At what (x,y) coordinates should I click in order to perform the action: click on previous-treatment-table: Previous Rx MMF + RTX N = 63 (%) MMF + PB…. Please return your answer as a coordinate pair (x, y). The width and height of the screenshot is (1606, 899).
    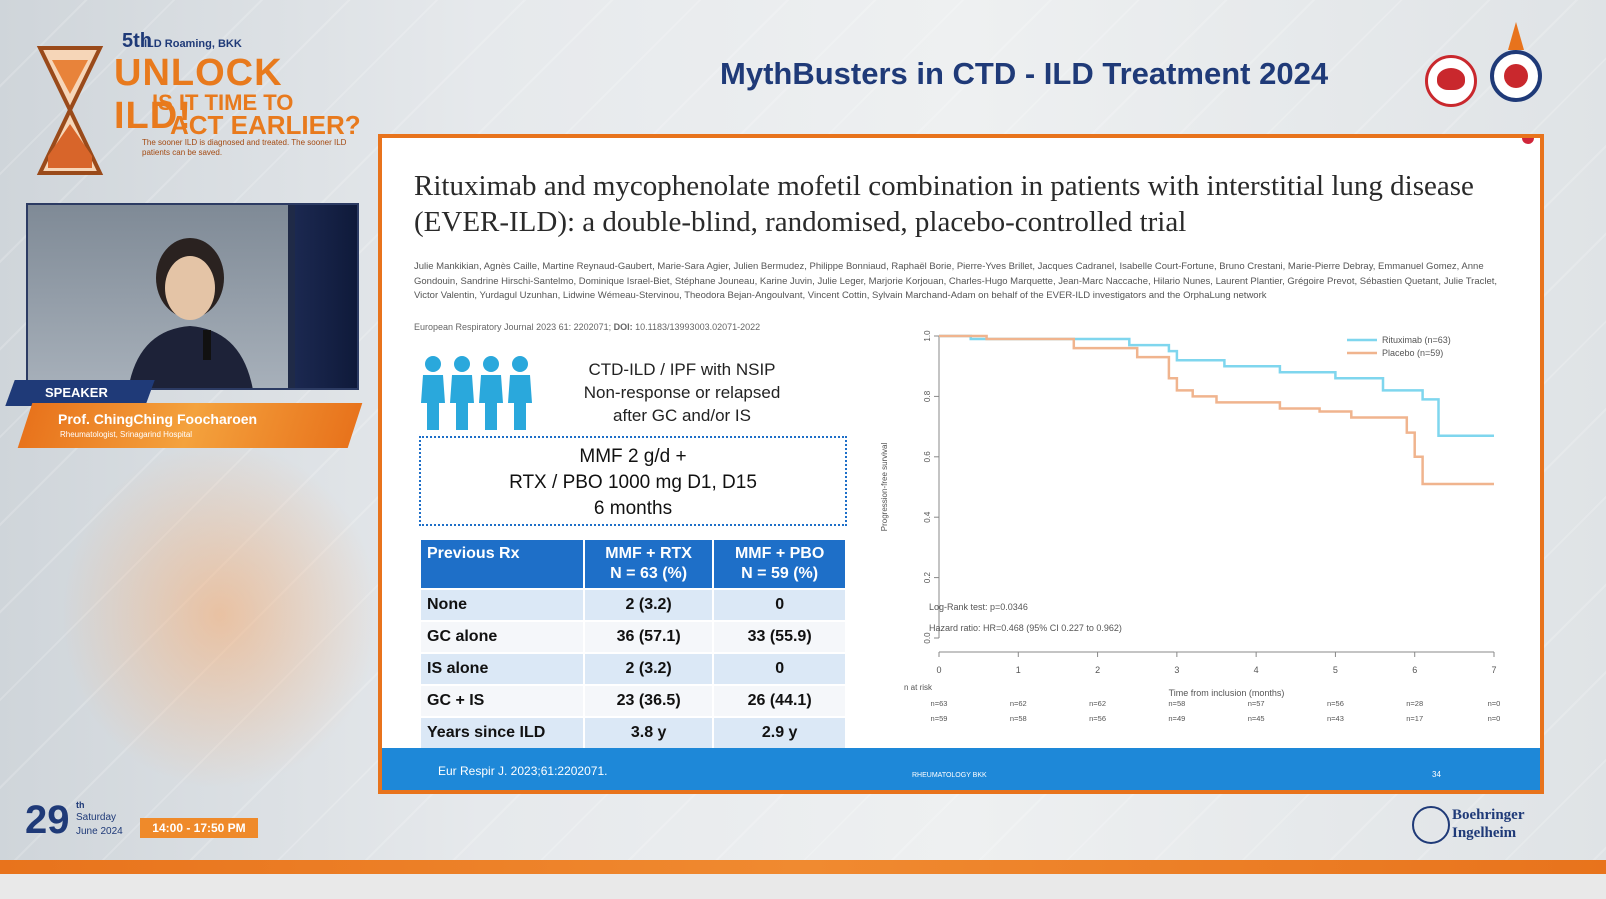
    Looking at the image, I should click on (633, 644).